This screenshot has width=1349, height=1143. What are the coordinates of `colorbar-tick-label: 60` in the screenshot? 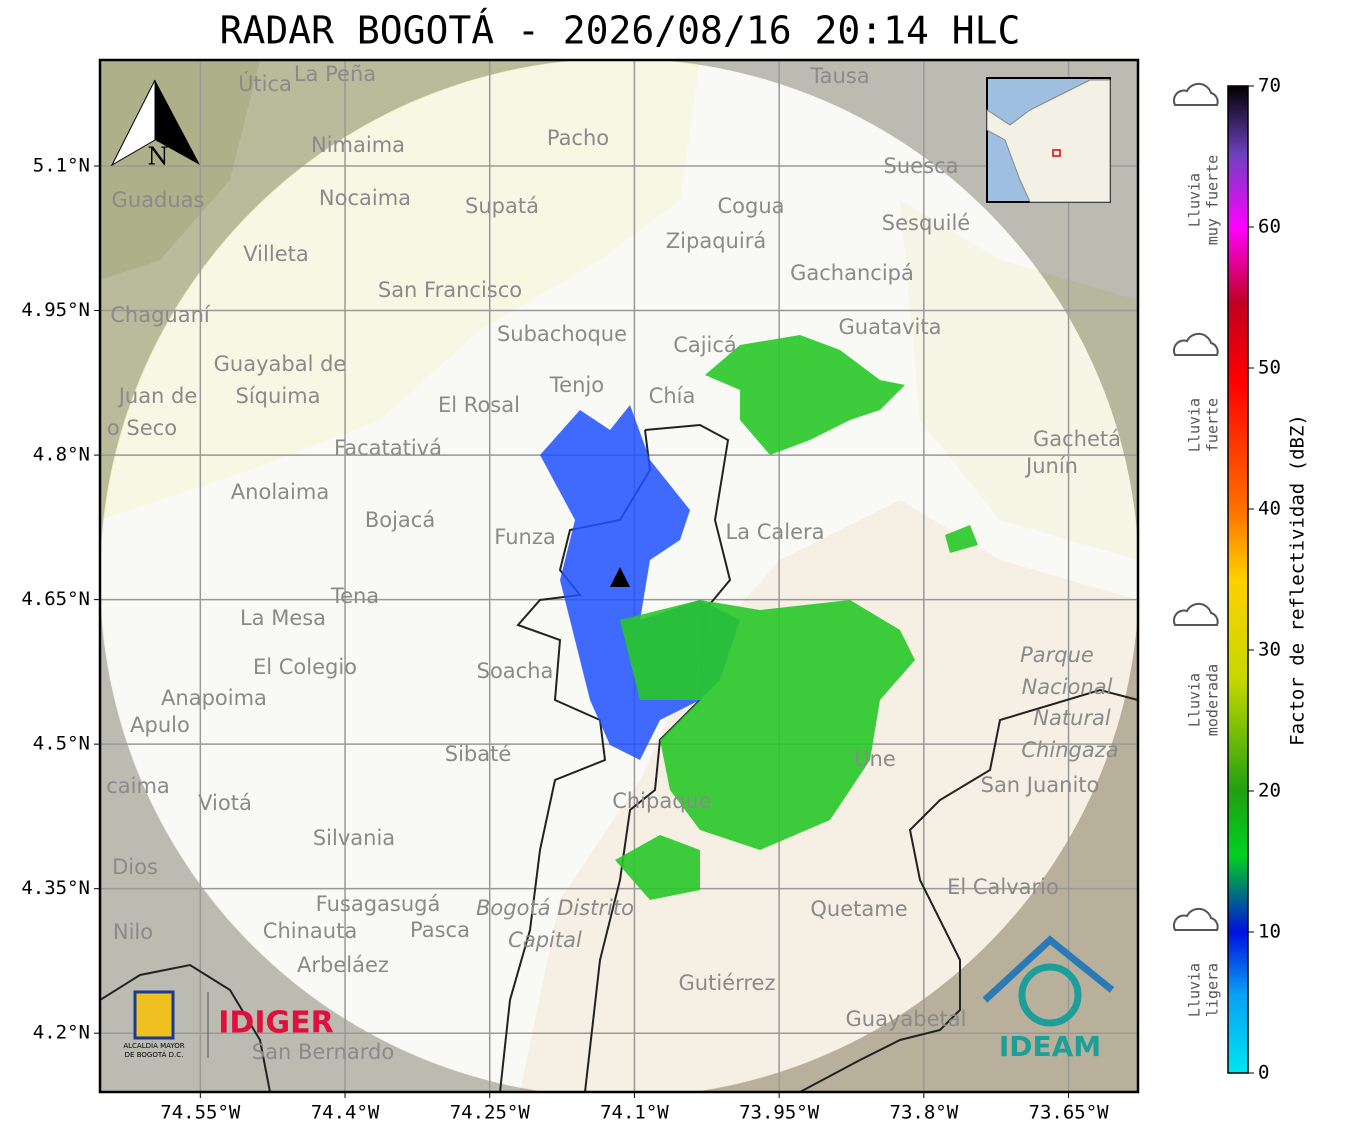 It's located at (1269, 227).